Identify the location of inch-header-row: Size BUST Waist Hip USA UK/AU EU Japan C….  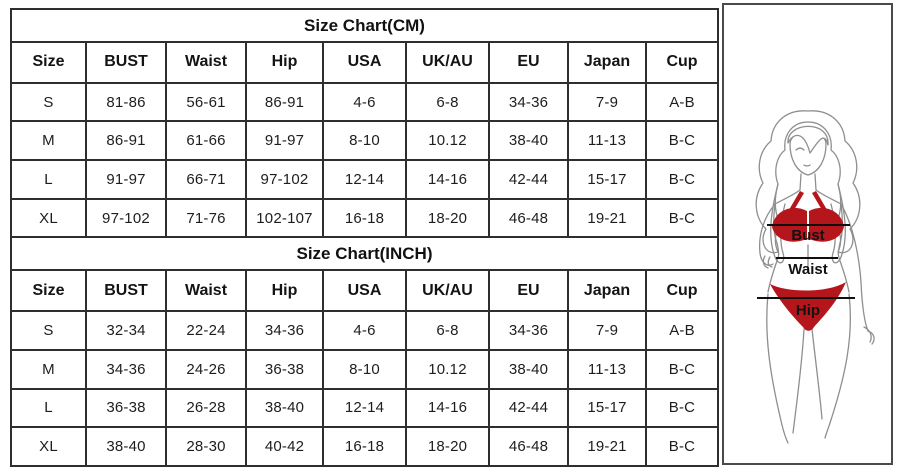
(364, 291).